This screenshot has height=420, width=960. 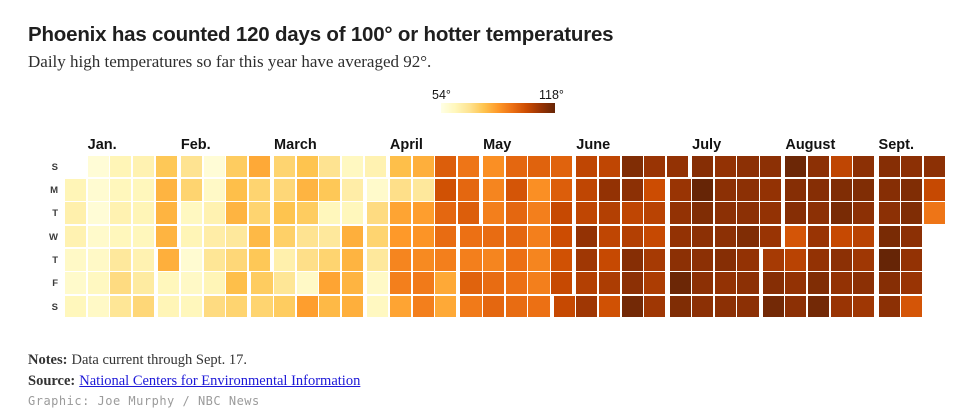 What do you see at coordinates (137, 360) in the screenshot?
I see `notes-line: Notes: Data current through Sept. 17.` at bounding box center [137, 360].